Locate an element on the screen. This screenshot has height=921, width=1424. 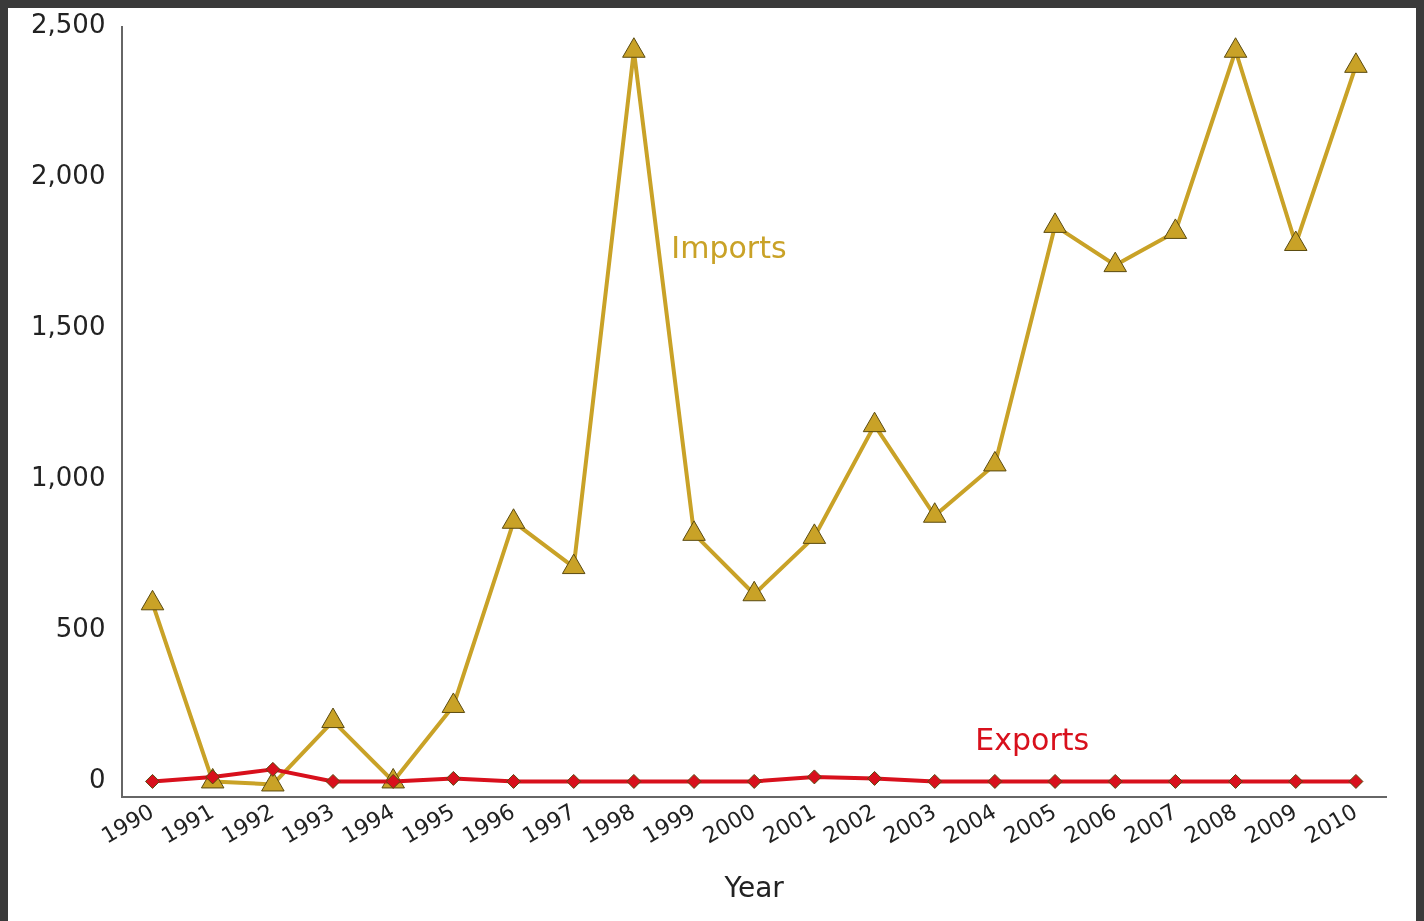
series-label: Imports is located at coordinates (729, 247).